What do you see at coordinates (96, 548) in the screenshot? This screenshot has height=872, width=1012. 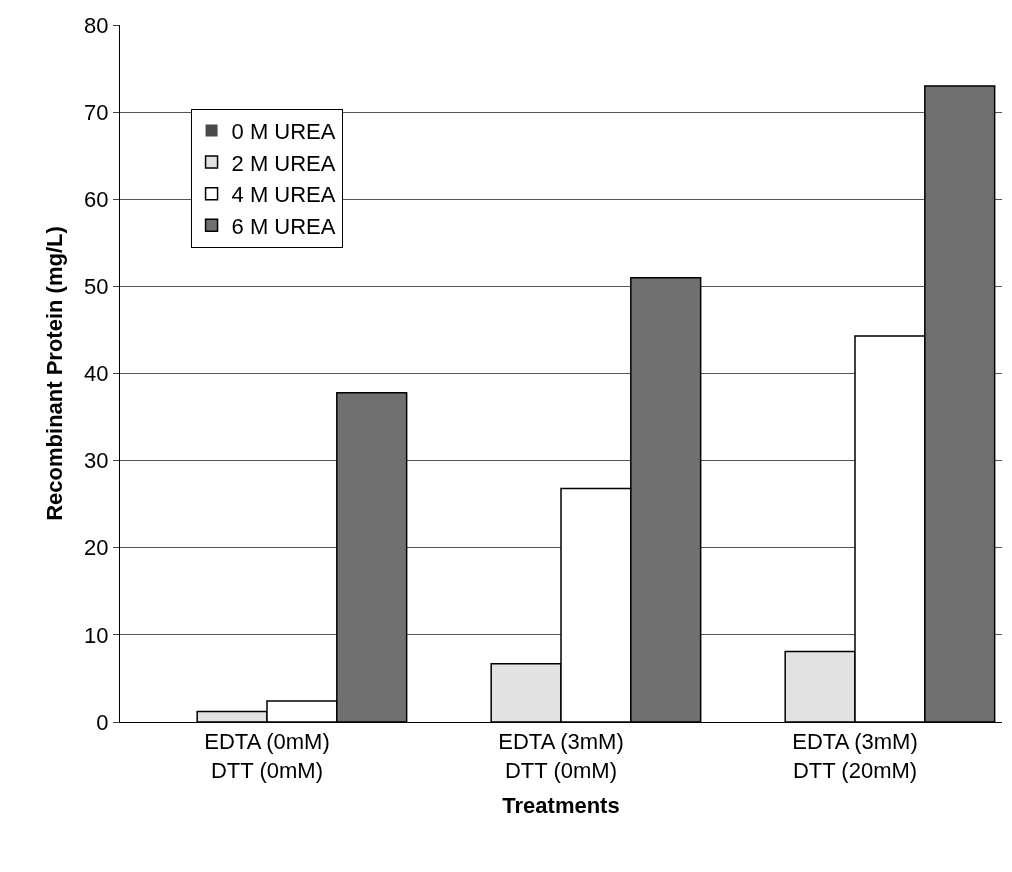 I see `y-tick-label: 20` at bounding box center [96, 548].